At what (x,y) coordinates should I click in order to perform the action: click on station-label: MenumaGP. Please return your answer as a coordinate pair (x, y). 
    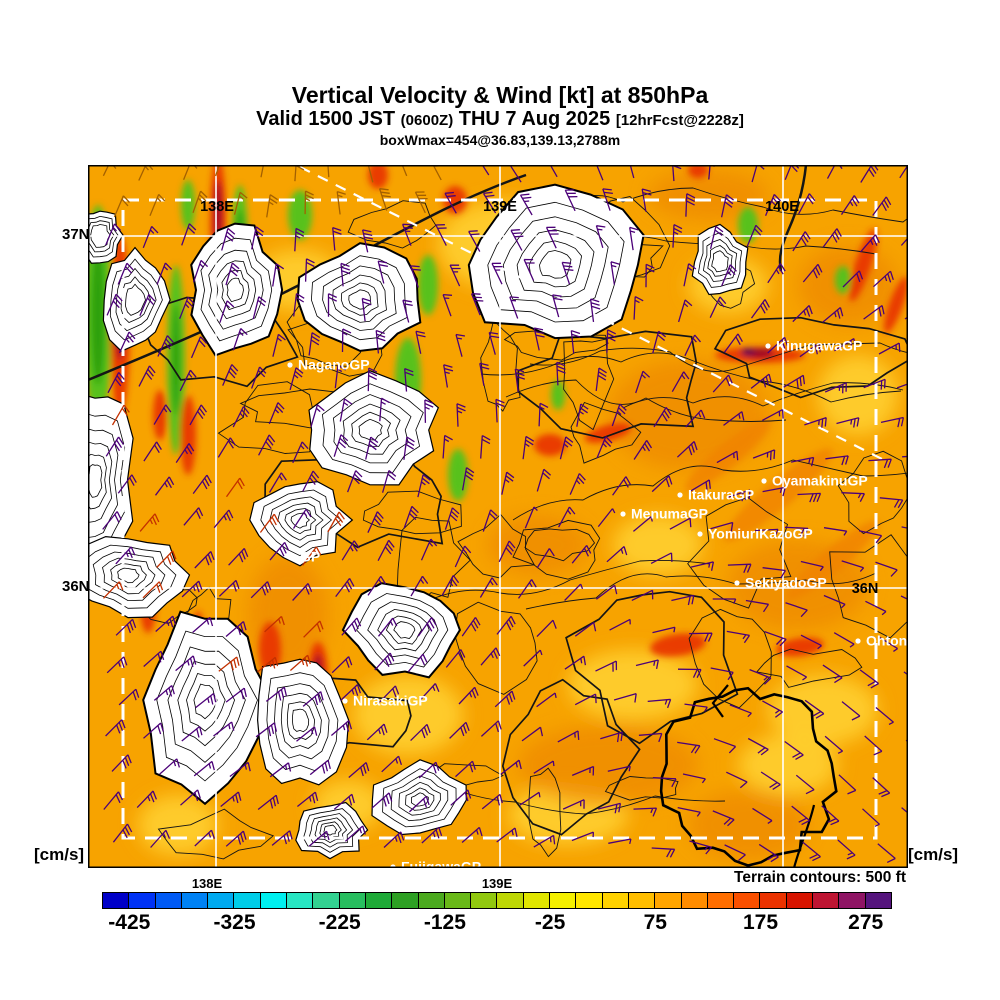
    Looking at the image, I should click on (669, 514).